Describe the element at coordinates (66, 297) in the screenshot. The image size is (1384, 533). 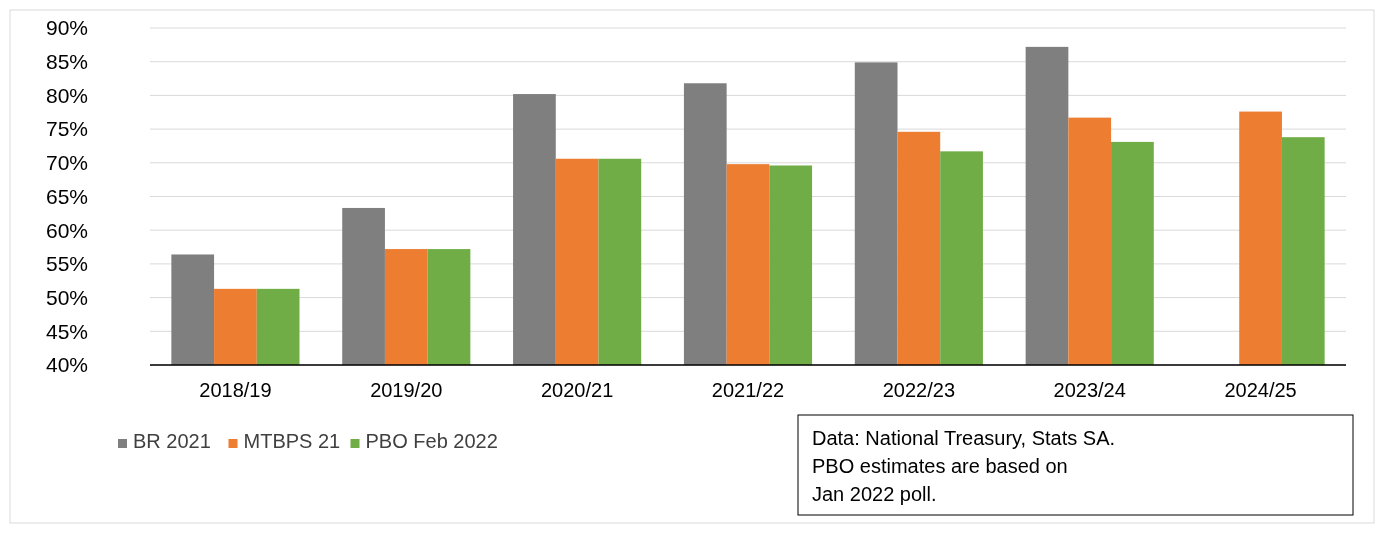
I see `y-tick-label: 50%` at that location.